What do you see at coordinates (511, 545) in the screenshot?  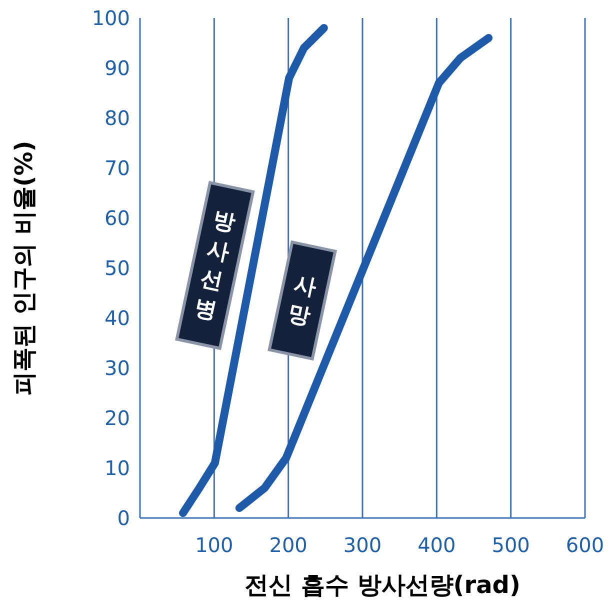 I see `x-tick-label: 500` at bounding box center [511, 545].